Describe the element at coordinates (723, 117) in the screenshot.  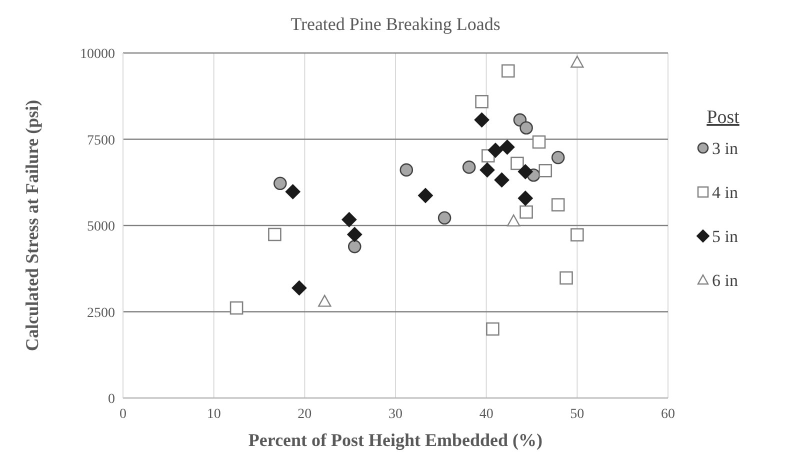
I see `legend-title: Post` at that location.